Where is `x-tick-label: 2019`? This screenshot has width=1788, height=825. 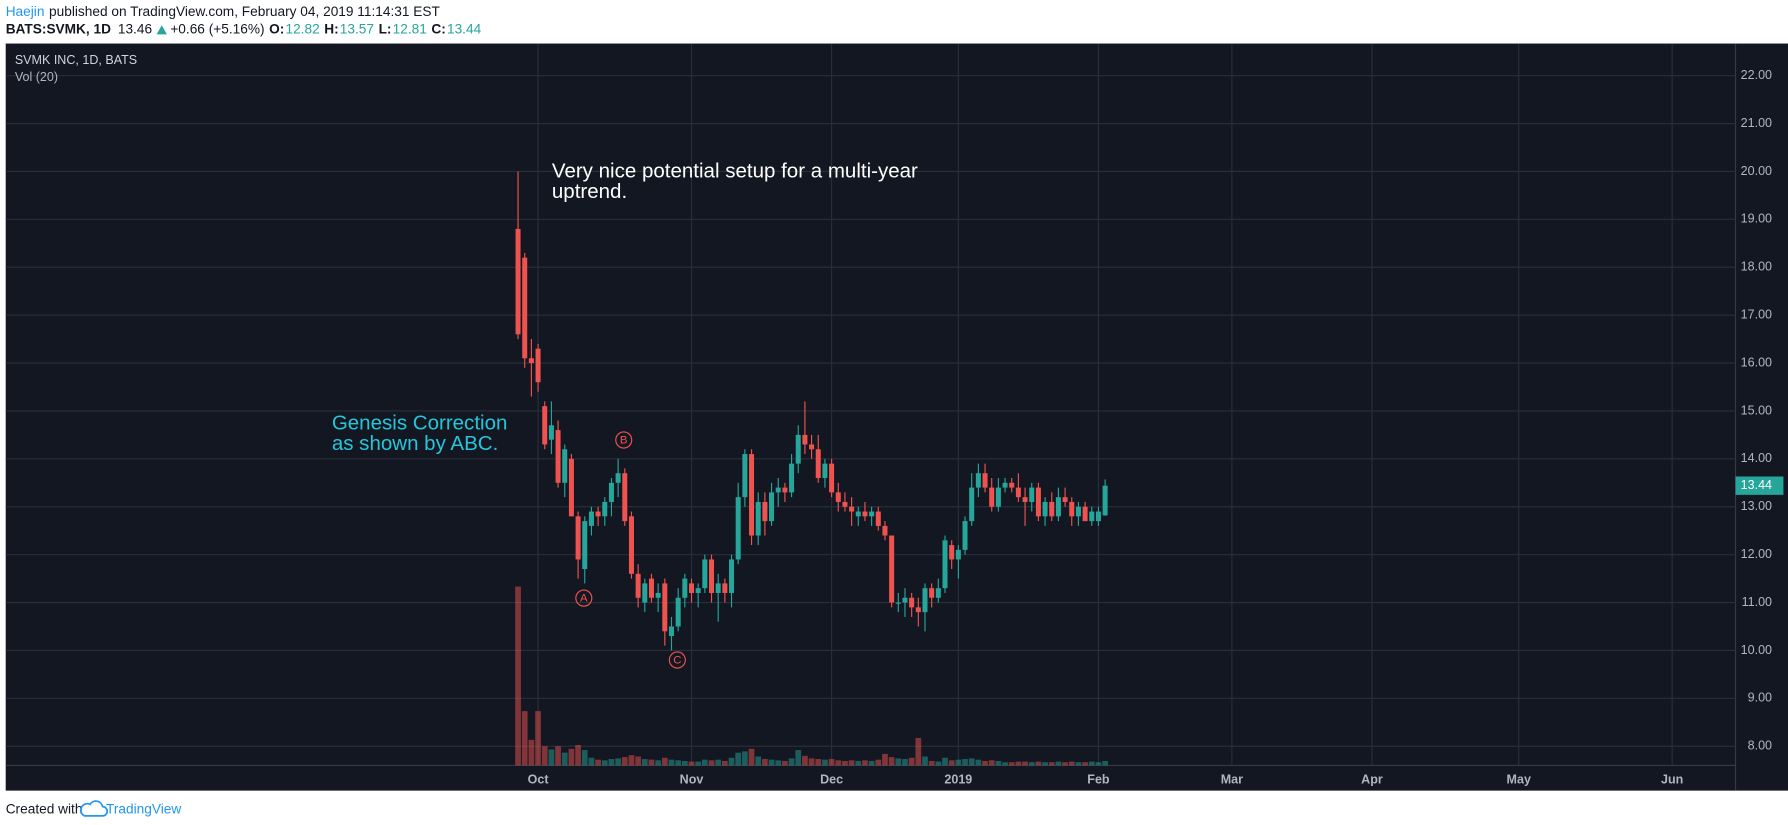 x-tick-label: 2019 is located at coordinates (958, 780).